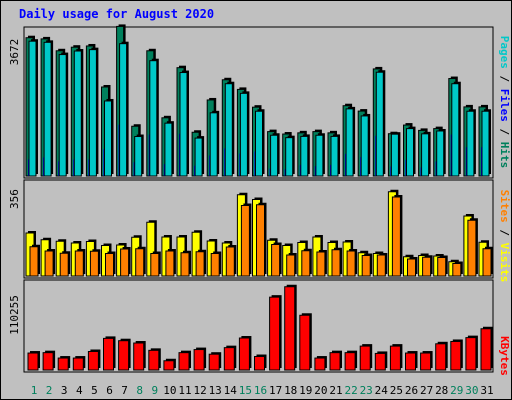  Describe the element at coordinates (94, 390) in the screenshot. I see `x-tick-5: 5` at that location.